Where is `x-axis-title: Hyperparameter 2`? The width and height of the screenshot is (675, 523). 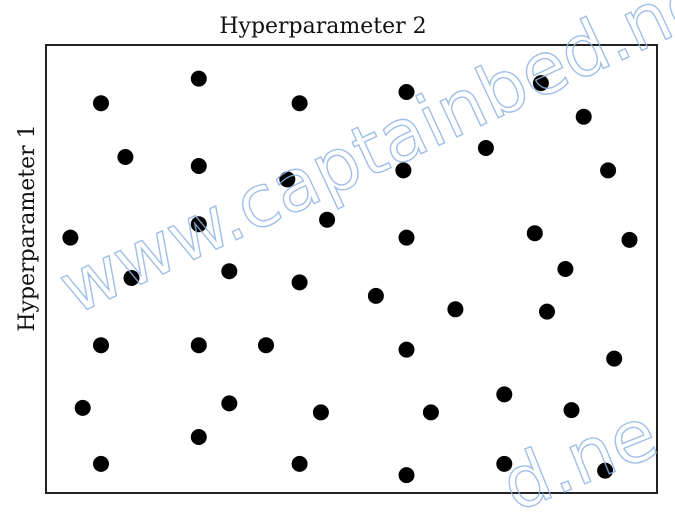
x-axis-title: Hyperparameter 2 is located at coordinates (322, 26).